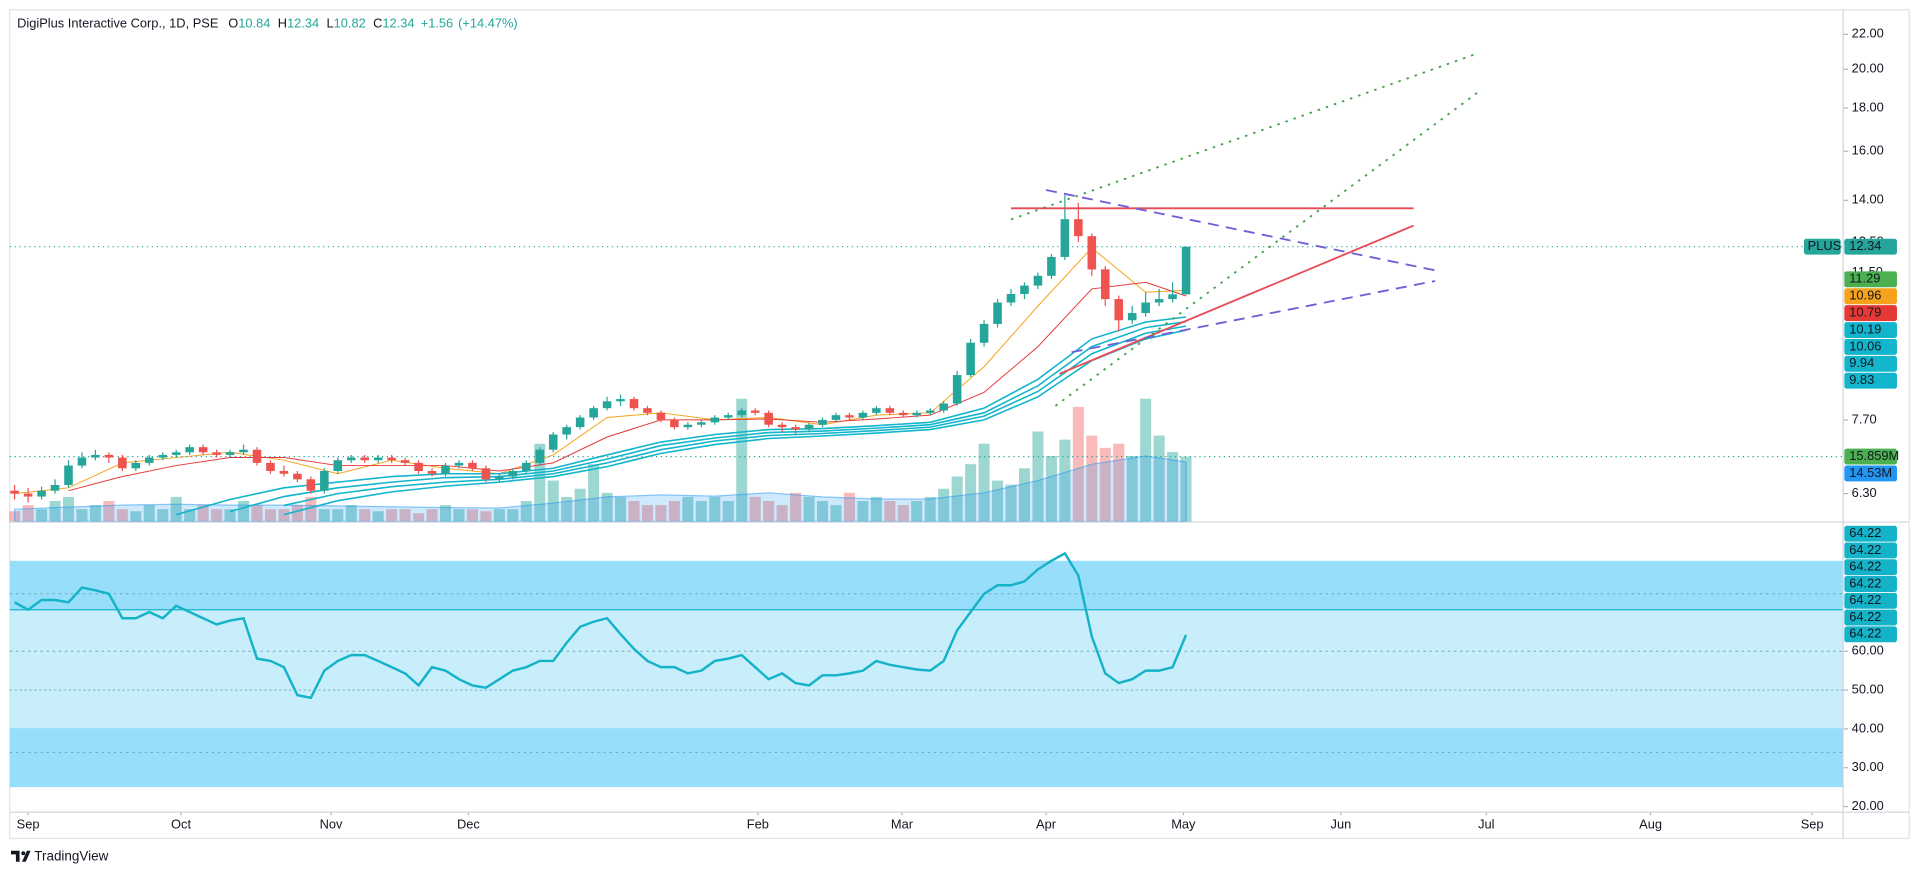 The image size is (1919, 874). Describe the element at coordinates (1868, 150) in the screenshot. I see `y-tick-label: 16.00` at that location.